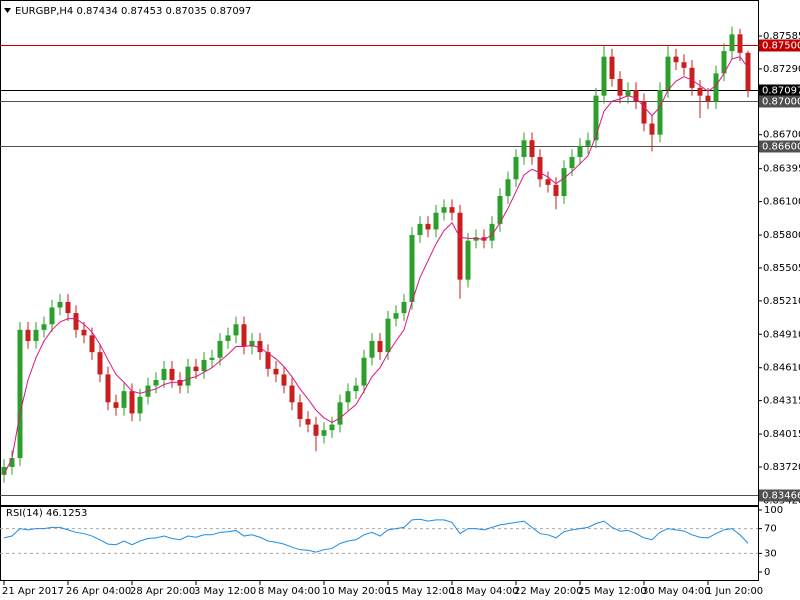 Image resolution: width=800 pixels, height=600 pixels. I want to click on rsi-tick-label: 30, so click(770, 553).